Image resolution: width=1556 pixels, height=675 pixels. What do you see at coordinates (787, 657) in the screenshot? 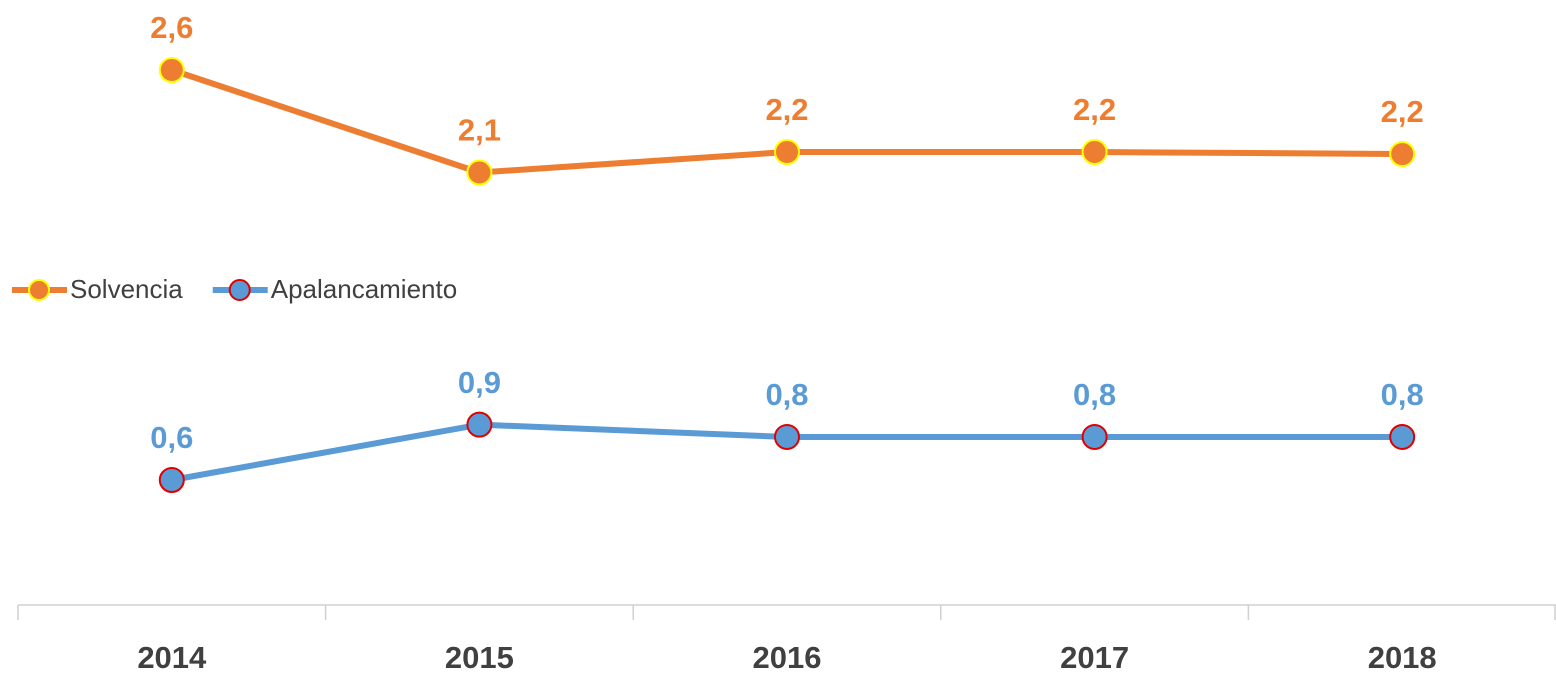
I see `x-tick-label: 2016` at bounding box center [787, 657].